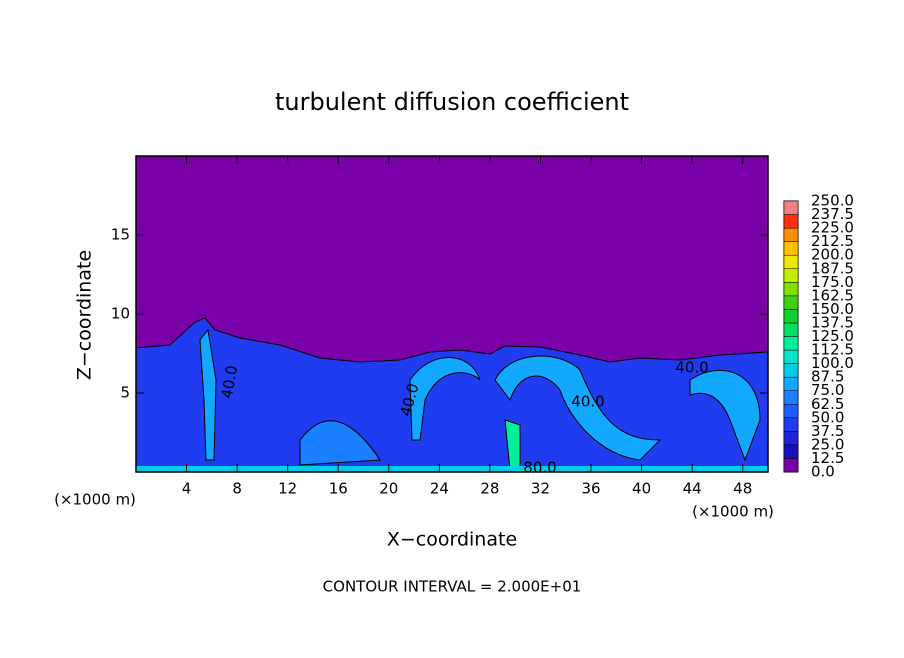  Describe the element at coordinates (338, 489) in the screenshot. I see `x-tick-label: 16` at that location.